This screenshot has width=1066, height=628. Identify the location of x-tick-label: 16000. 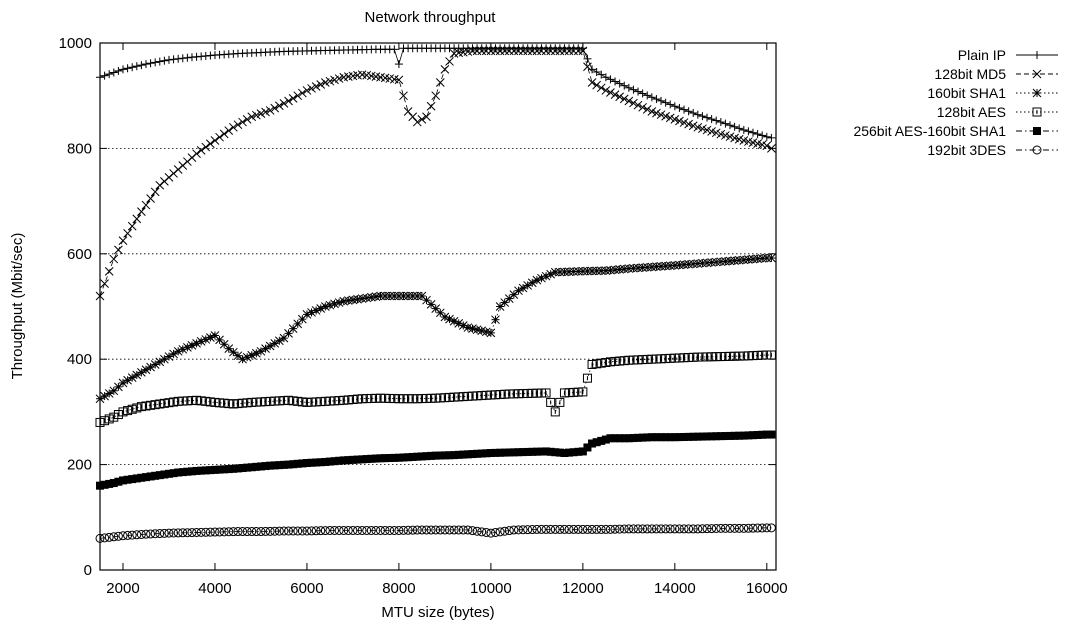
(767, 588).